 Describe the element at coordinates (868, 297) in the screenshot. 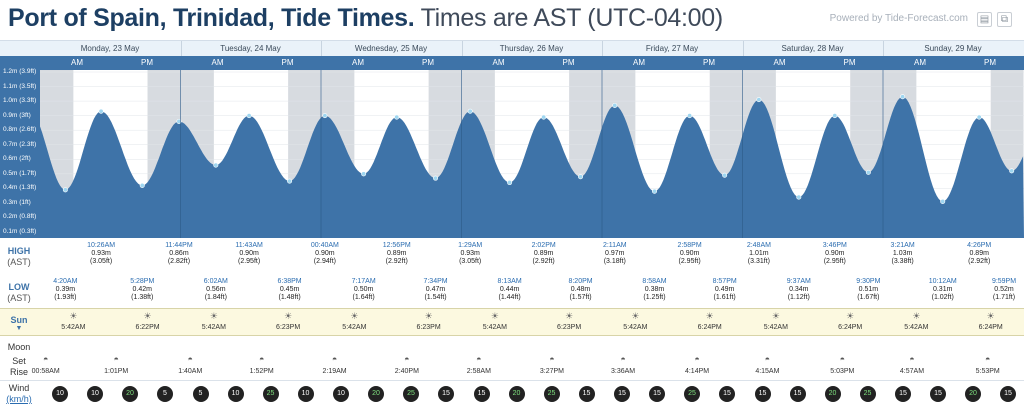

I see `low-tide-cell-feet: (1.67ft)` at that location.